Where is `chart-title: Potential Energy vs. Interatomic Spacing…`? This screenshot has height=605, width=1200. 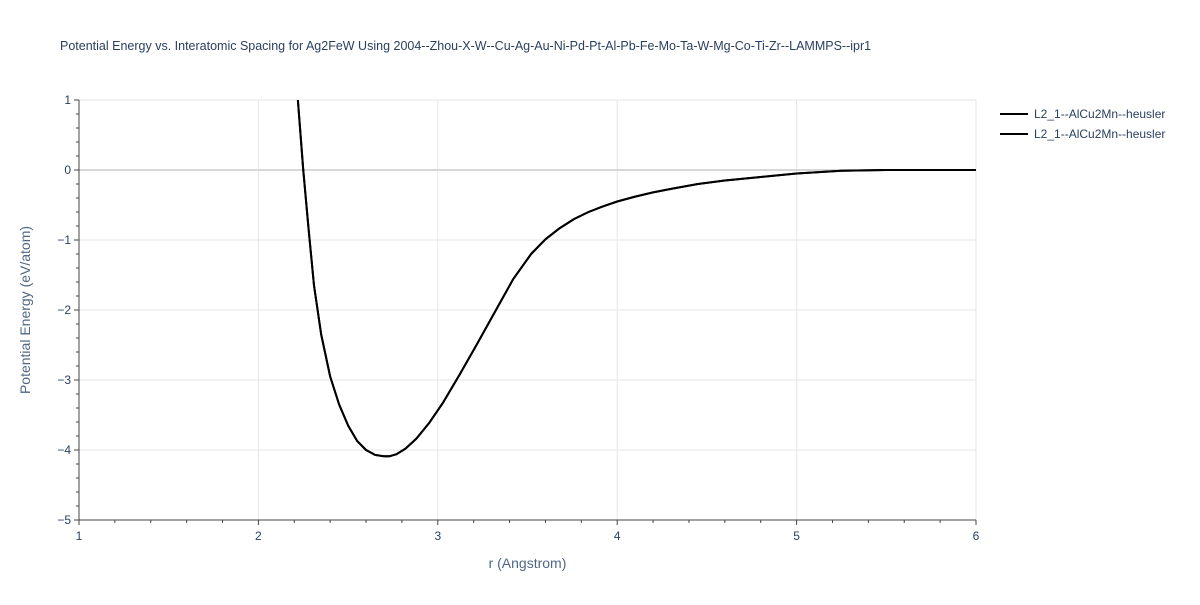
chart-title: Potential Energy vs. Interatomic Spacing… is located at coordinates (465, 46).